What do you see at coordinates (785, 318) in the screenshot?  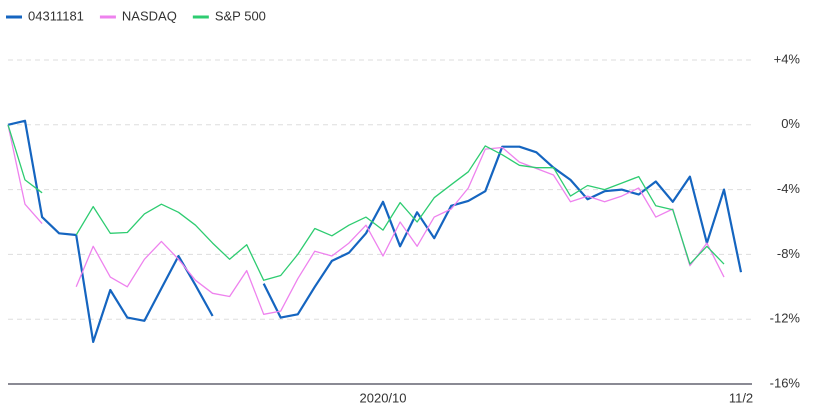 I see `y-tick-label: -12%` at bounding box center [785, 318].